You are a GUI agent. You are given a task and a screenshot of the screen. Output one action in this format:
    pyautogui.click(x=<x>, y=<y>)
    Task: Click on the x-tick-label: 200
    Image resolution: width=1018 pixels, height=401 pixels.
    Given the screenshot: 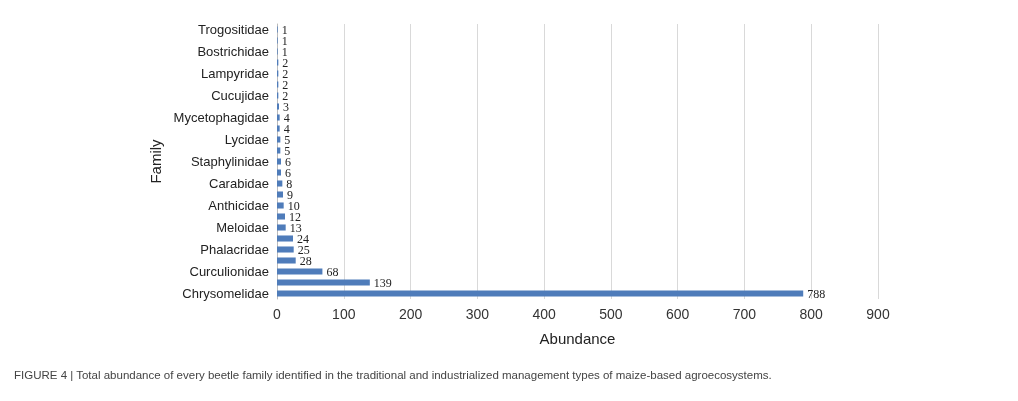 What is the action you would take?
    pyautogui.click(x=410, y=314)
    